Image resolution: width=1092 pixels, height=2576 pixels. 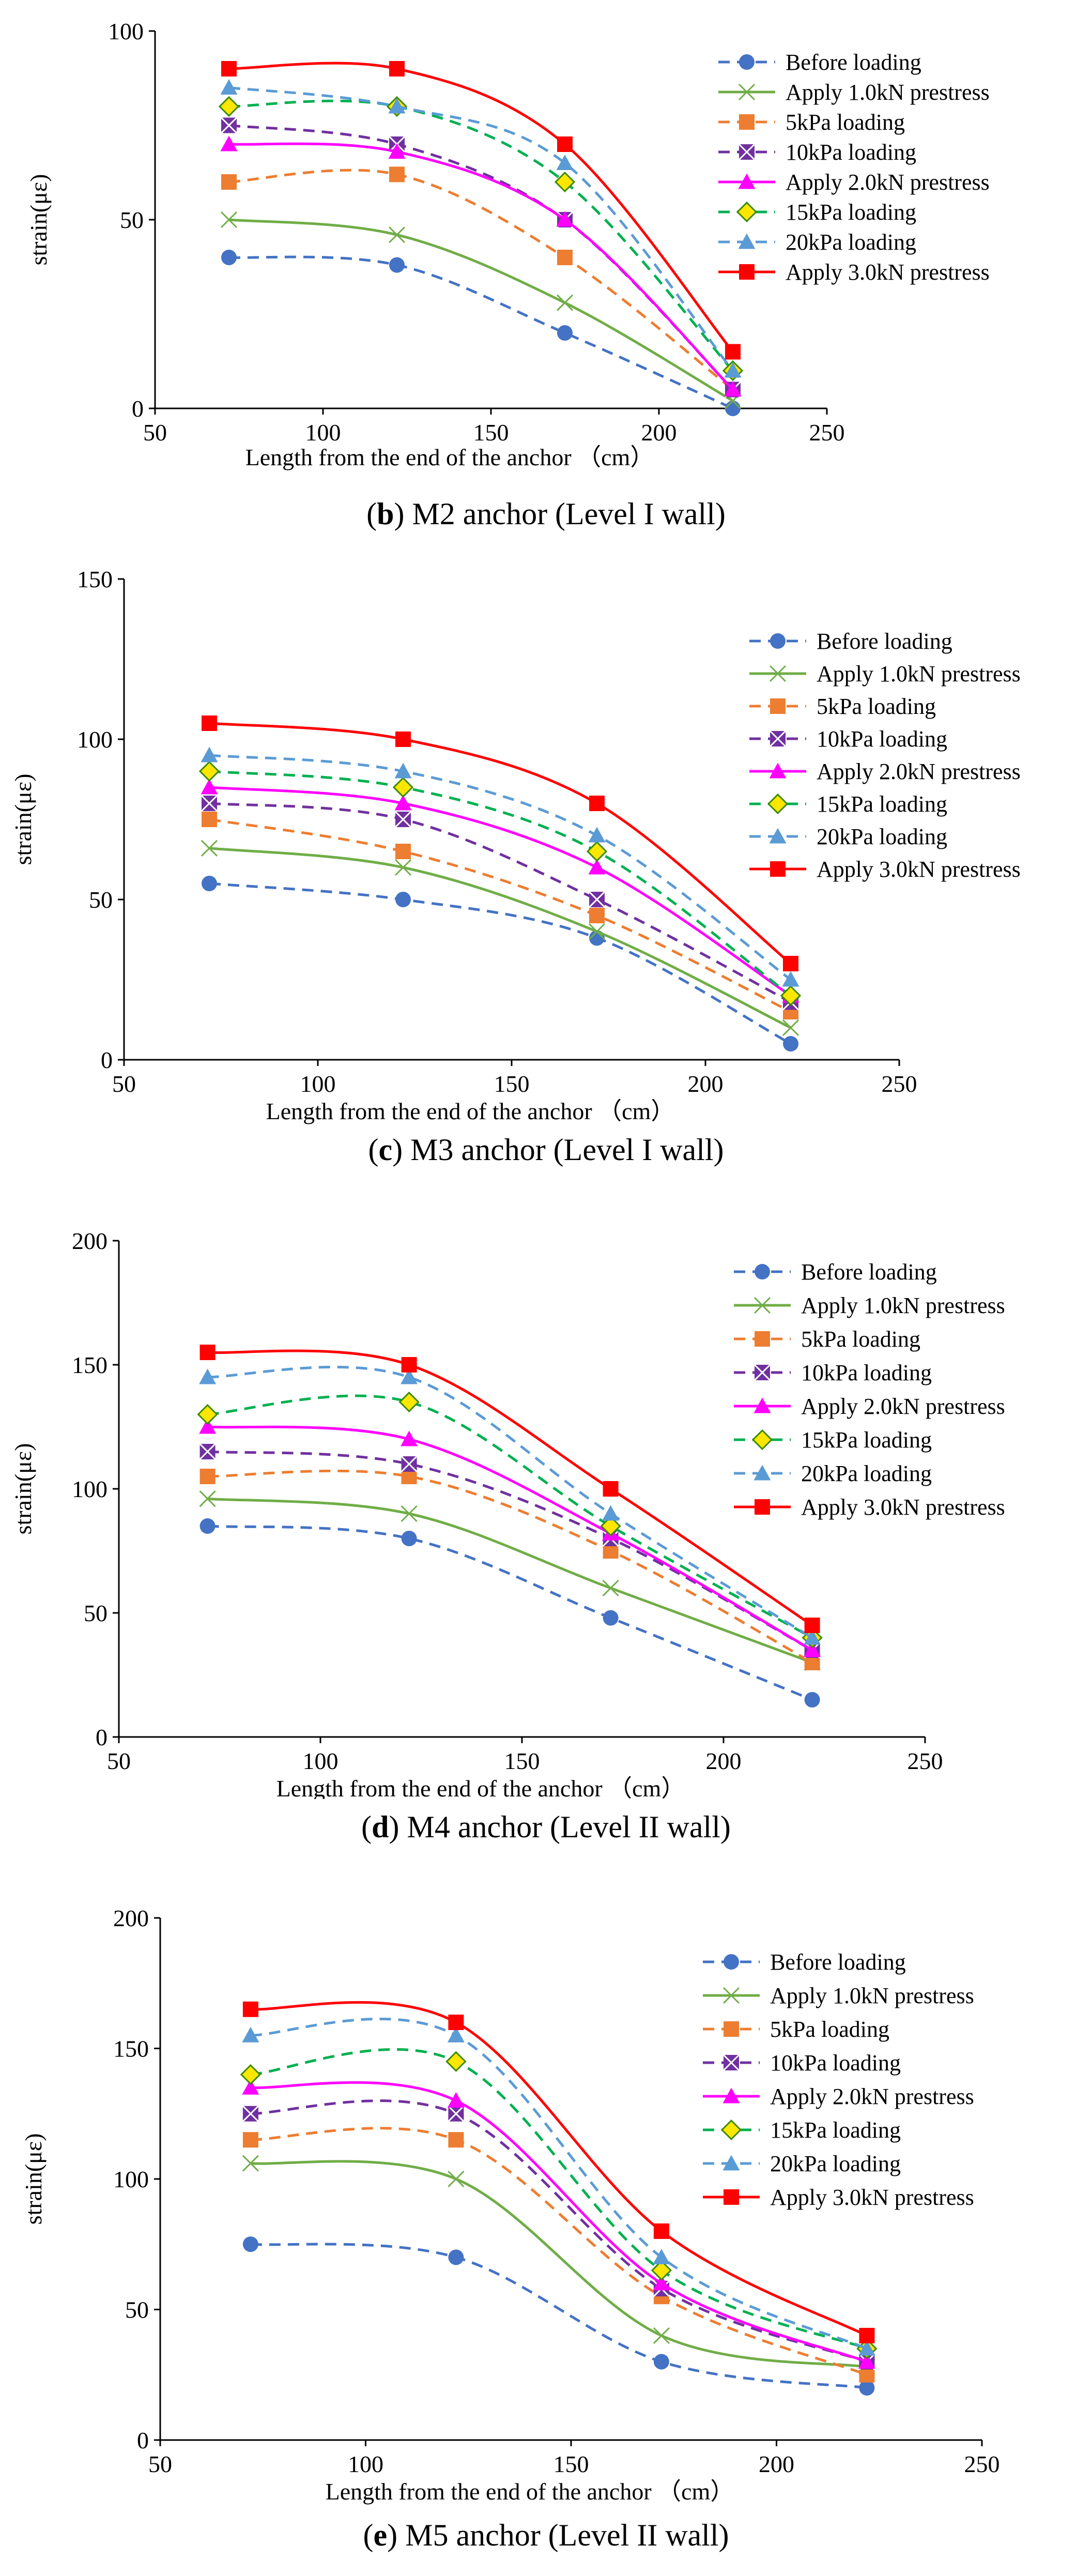 I want to click on y-tick-label: 0, so click(x=101, y=1737).